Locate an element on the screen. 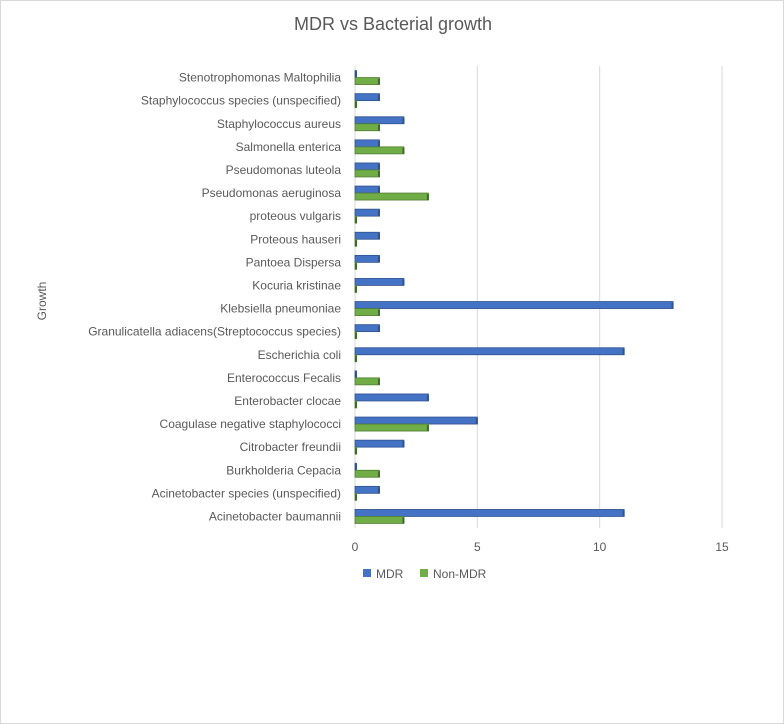 This screenshot has width=784, height=724. category-label: Proteous hauseri is located at coordinates (295, 239).